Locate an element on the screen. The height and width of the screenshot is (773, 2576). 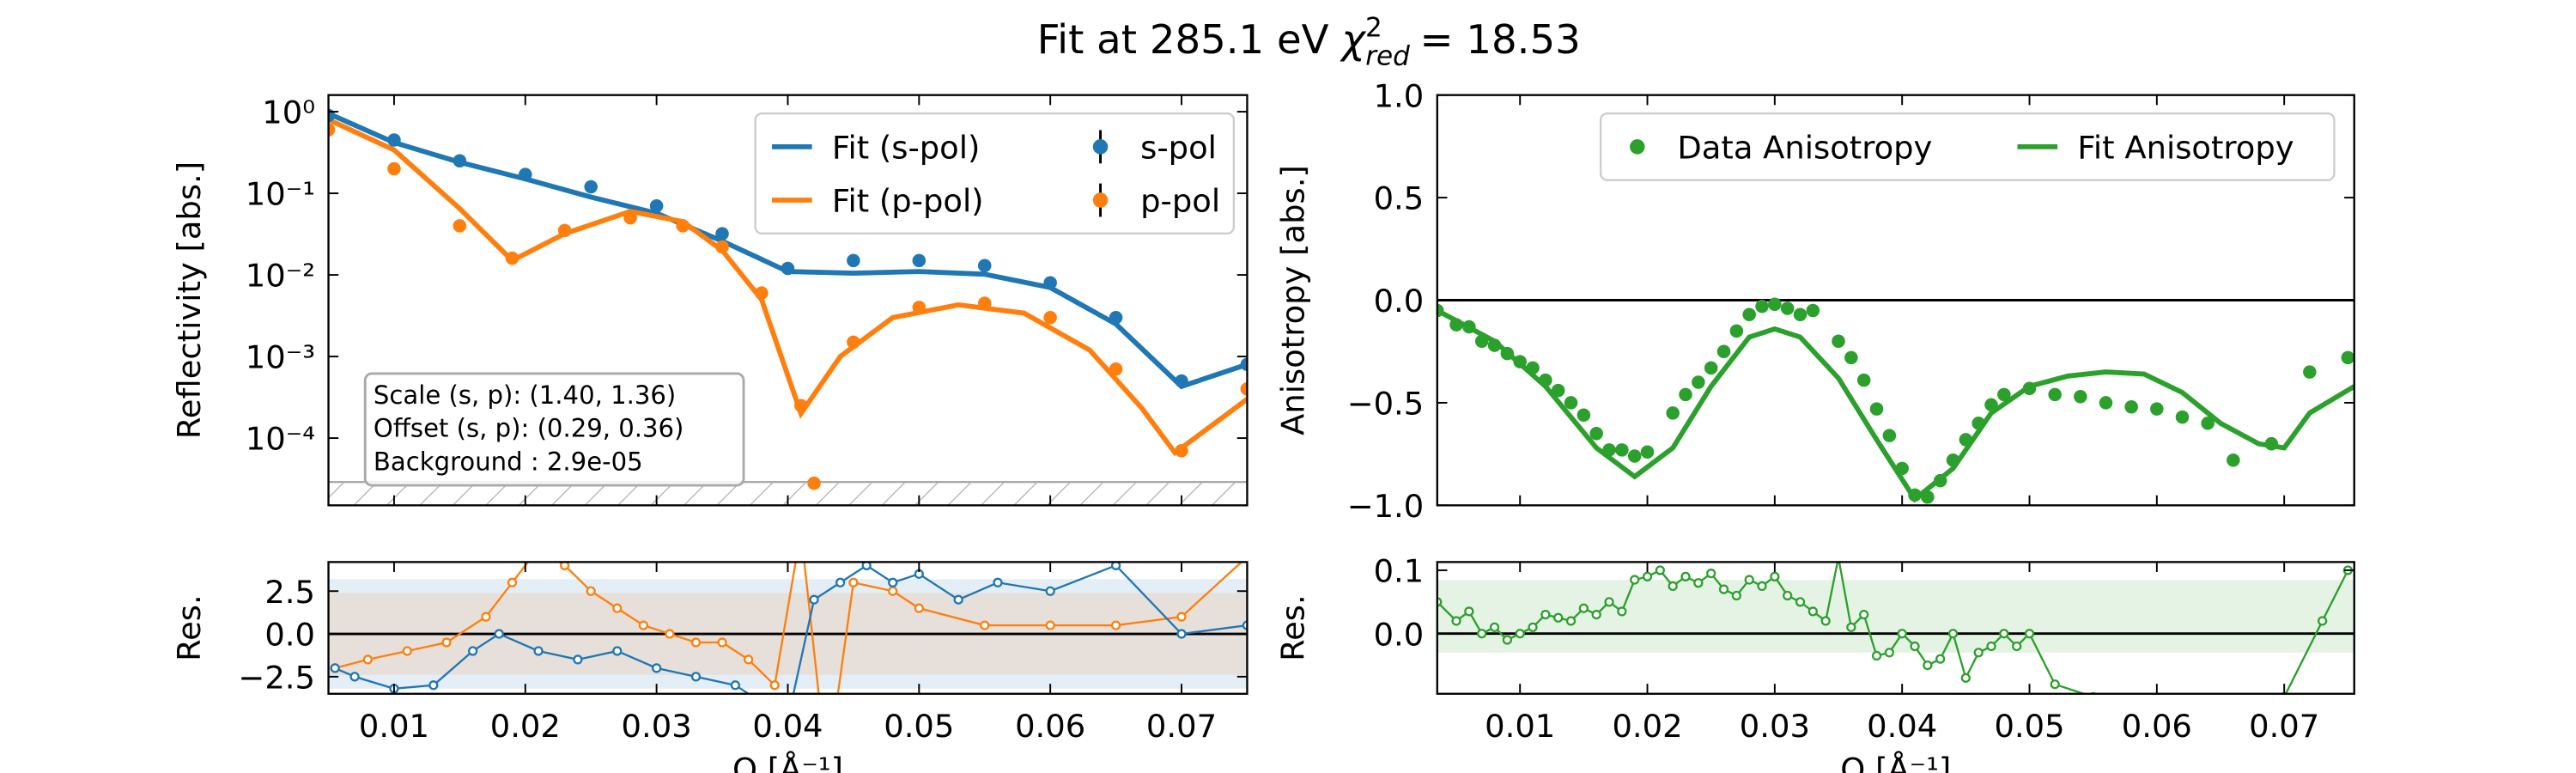
series-line is located at coordinates (788, 628).